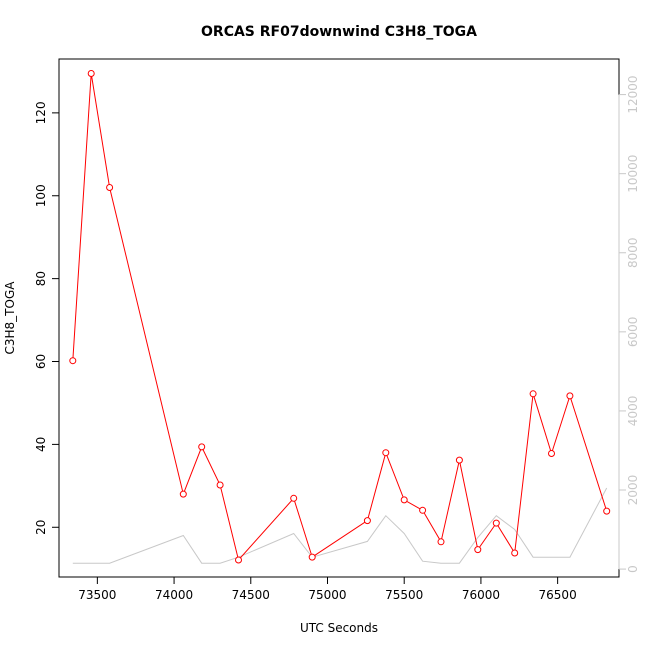  What do you see at coordinates (174, 595) in the screenshot?
I see `x-tick-label: 74000` at bounding box center [174, 595].